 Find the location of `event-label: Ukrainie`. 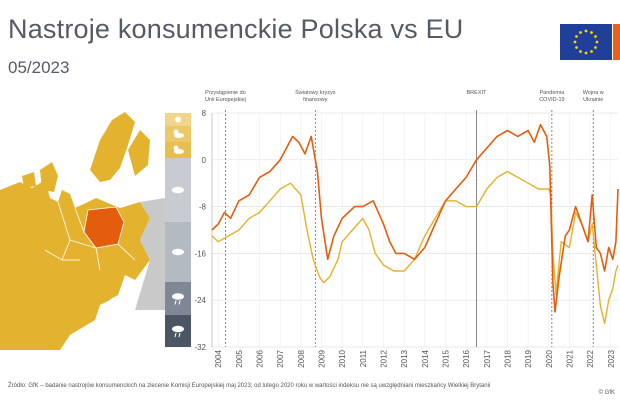

event-label: Ukrainie is located at coordinates (593, 100).